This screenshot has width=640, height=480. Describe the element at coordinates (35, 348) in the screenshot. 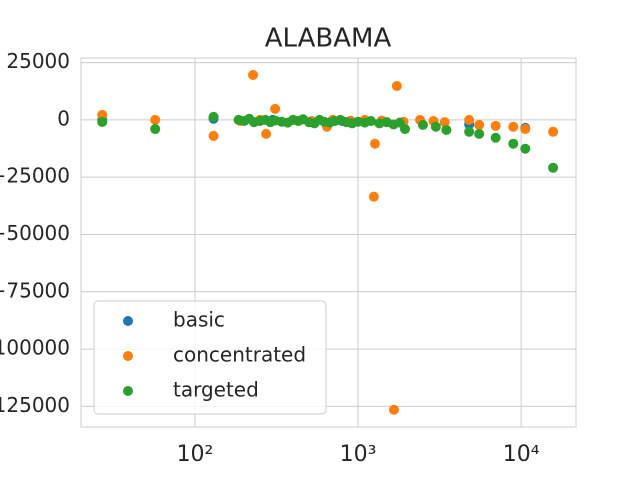

I see `y-tick-label: −100000` at that location.